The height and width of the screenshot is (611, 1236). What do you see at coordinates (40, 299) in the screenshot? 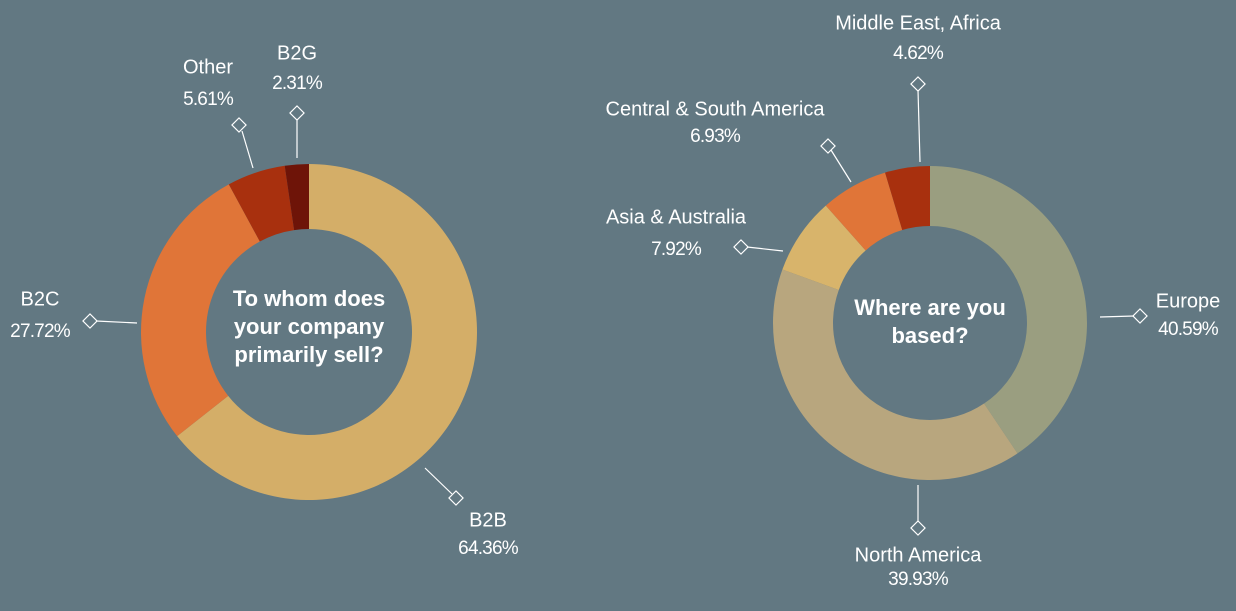
I see `slice-label: B2C` at bounding box center [40, 299].